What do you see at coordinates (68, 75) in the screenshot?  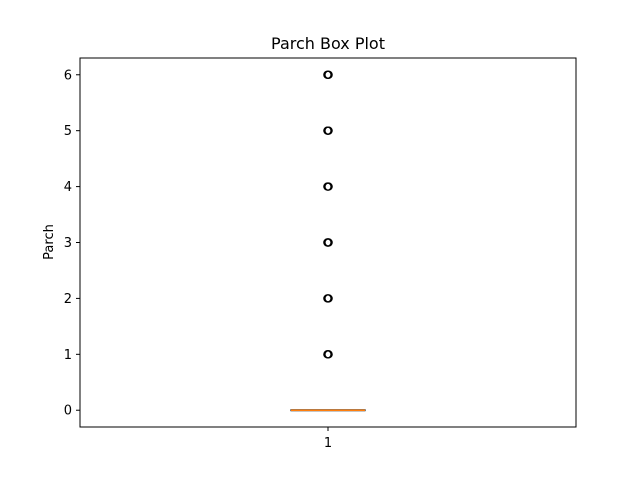 I see `y-tick-label: 6` at bounding box center [68, 75].